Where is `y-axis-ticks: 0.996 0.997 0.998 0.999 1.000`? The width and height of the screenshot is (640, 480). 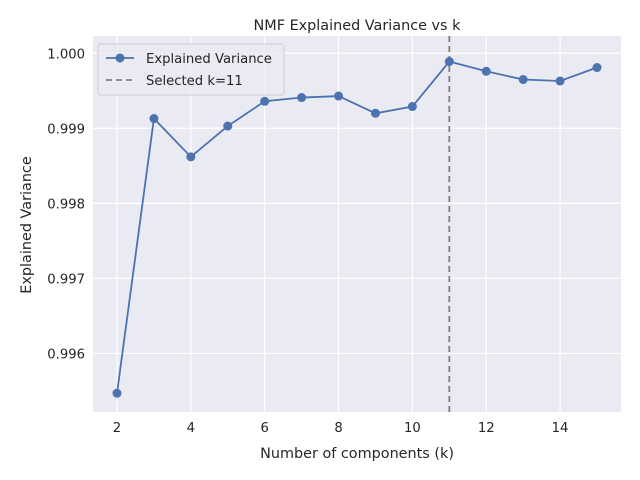 y-axis-ticks: 0.996 0.997 0.998 0.999 1.000 is located at coordinates (66, 204).